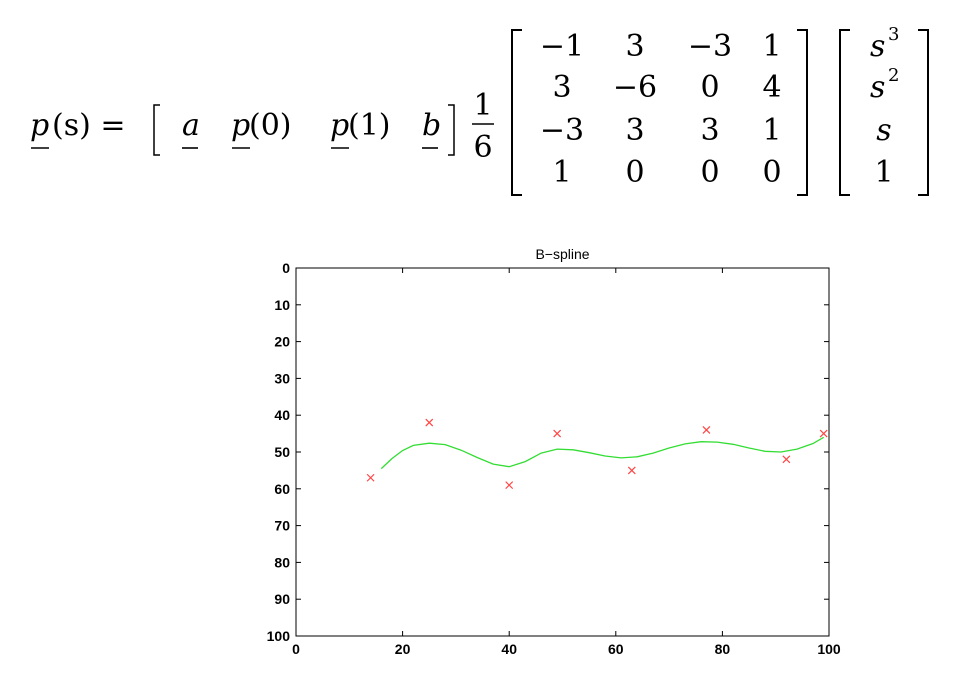 This screenshot has width=979, height=676. I want to click on row-entry-p1-arg: (1), so click(369, 125).